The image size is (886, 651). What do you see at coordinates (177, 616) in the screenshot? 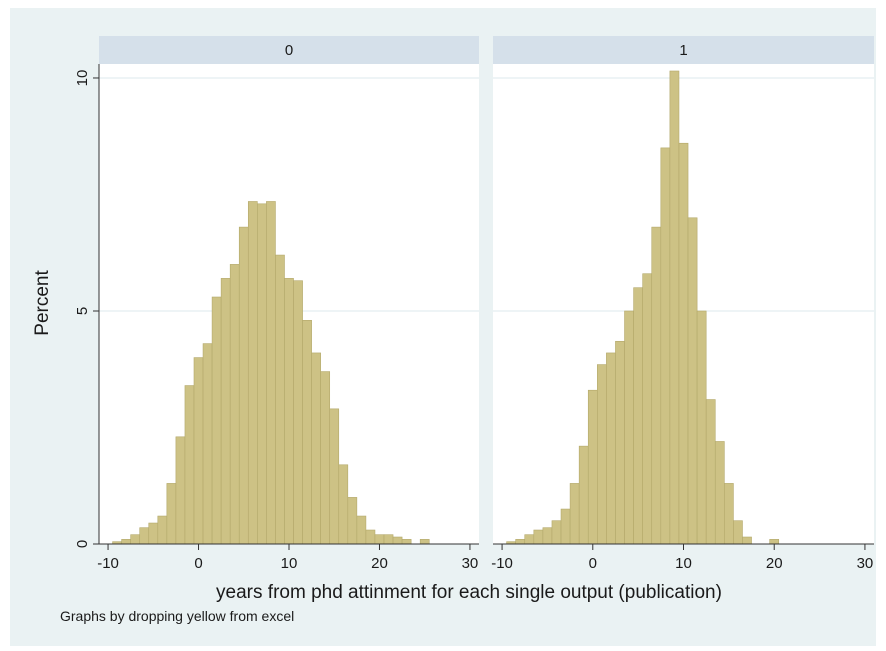
I see `graph-note: Graphs by dropping yellow from excel` at bounding box center [177, 616].